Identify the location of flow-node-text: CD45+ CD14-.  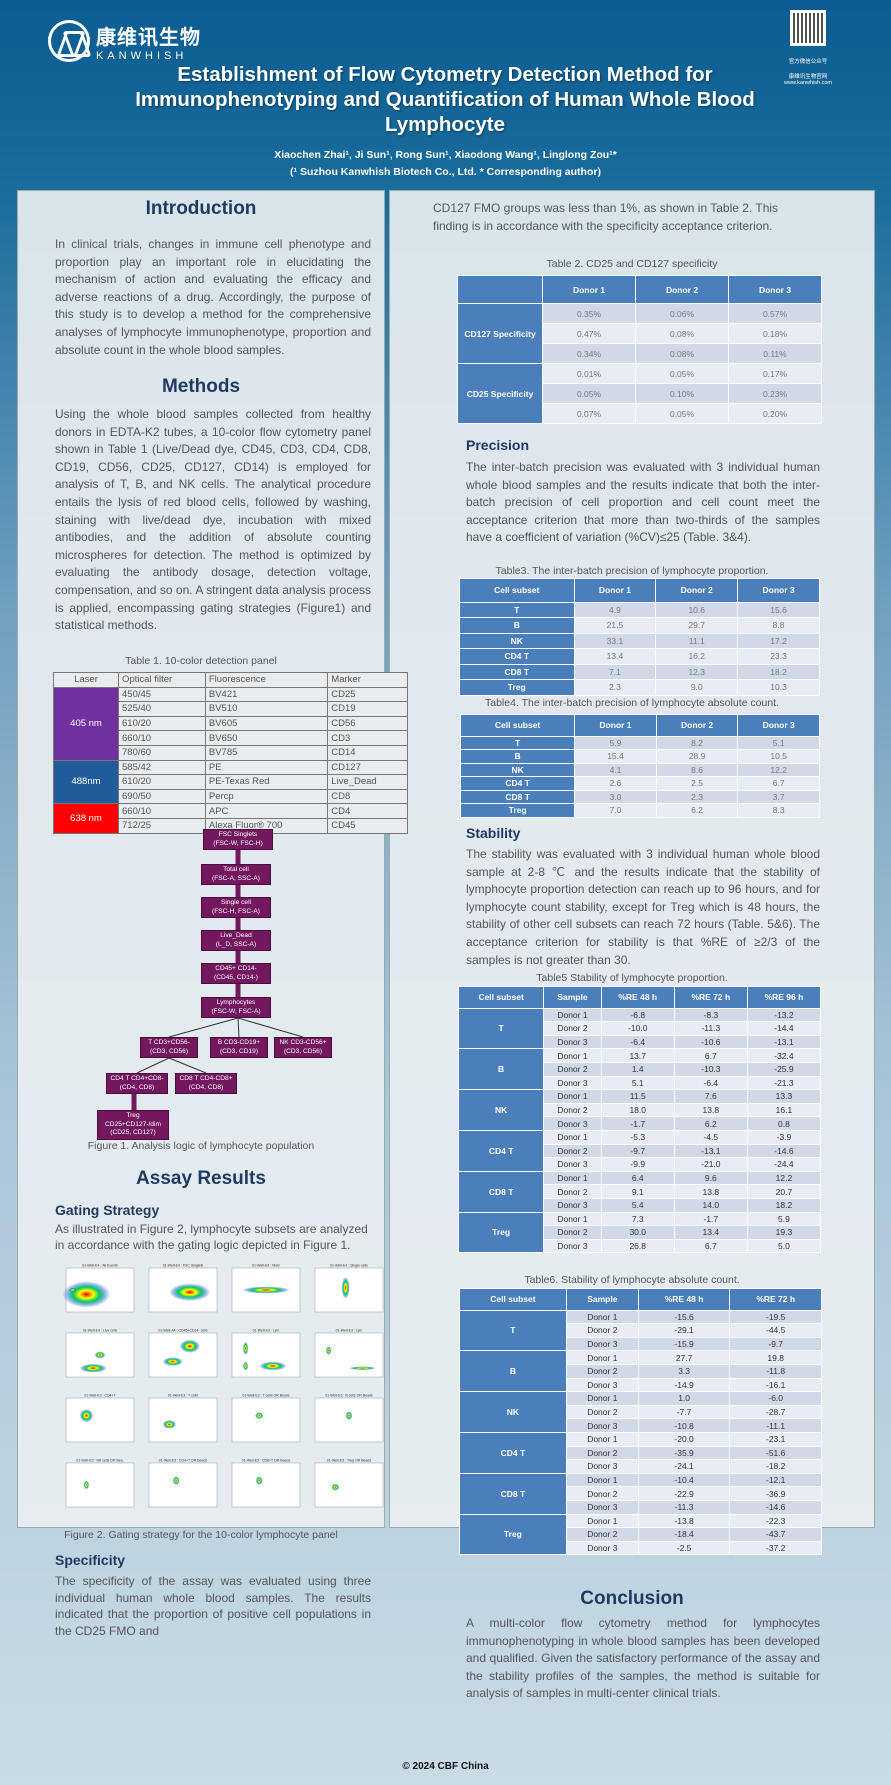
(236, 968).